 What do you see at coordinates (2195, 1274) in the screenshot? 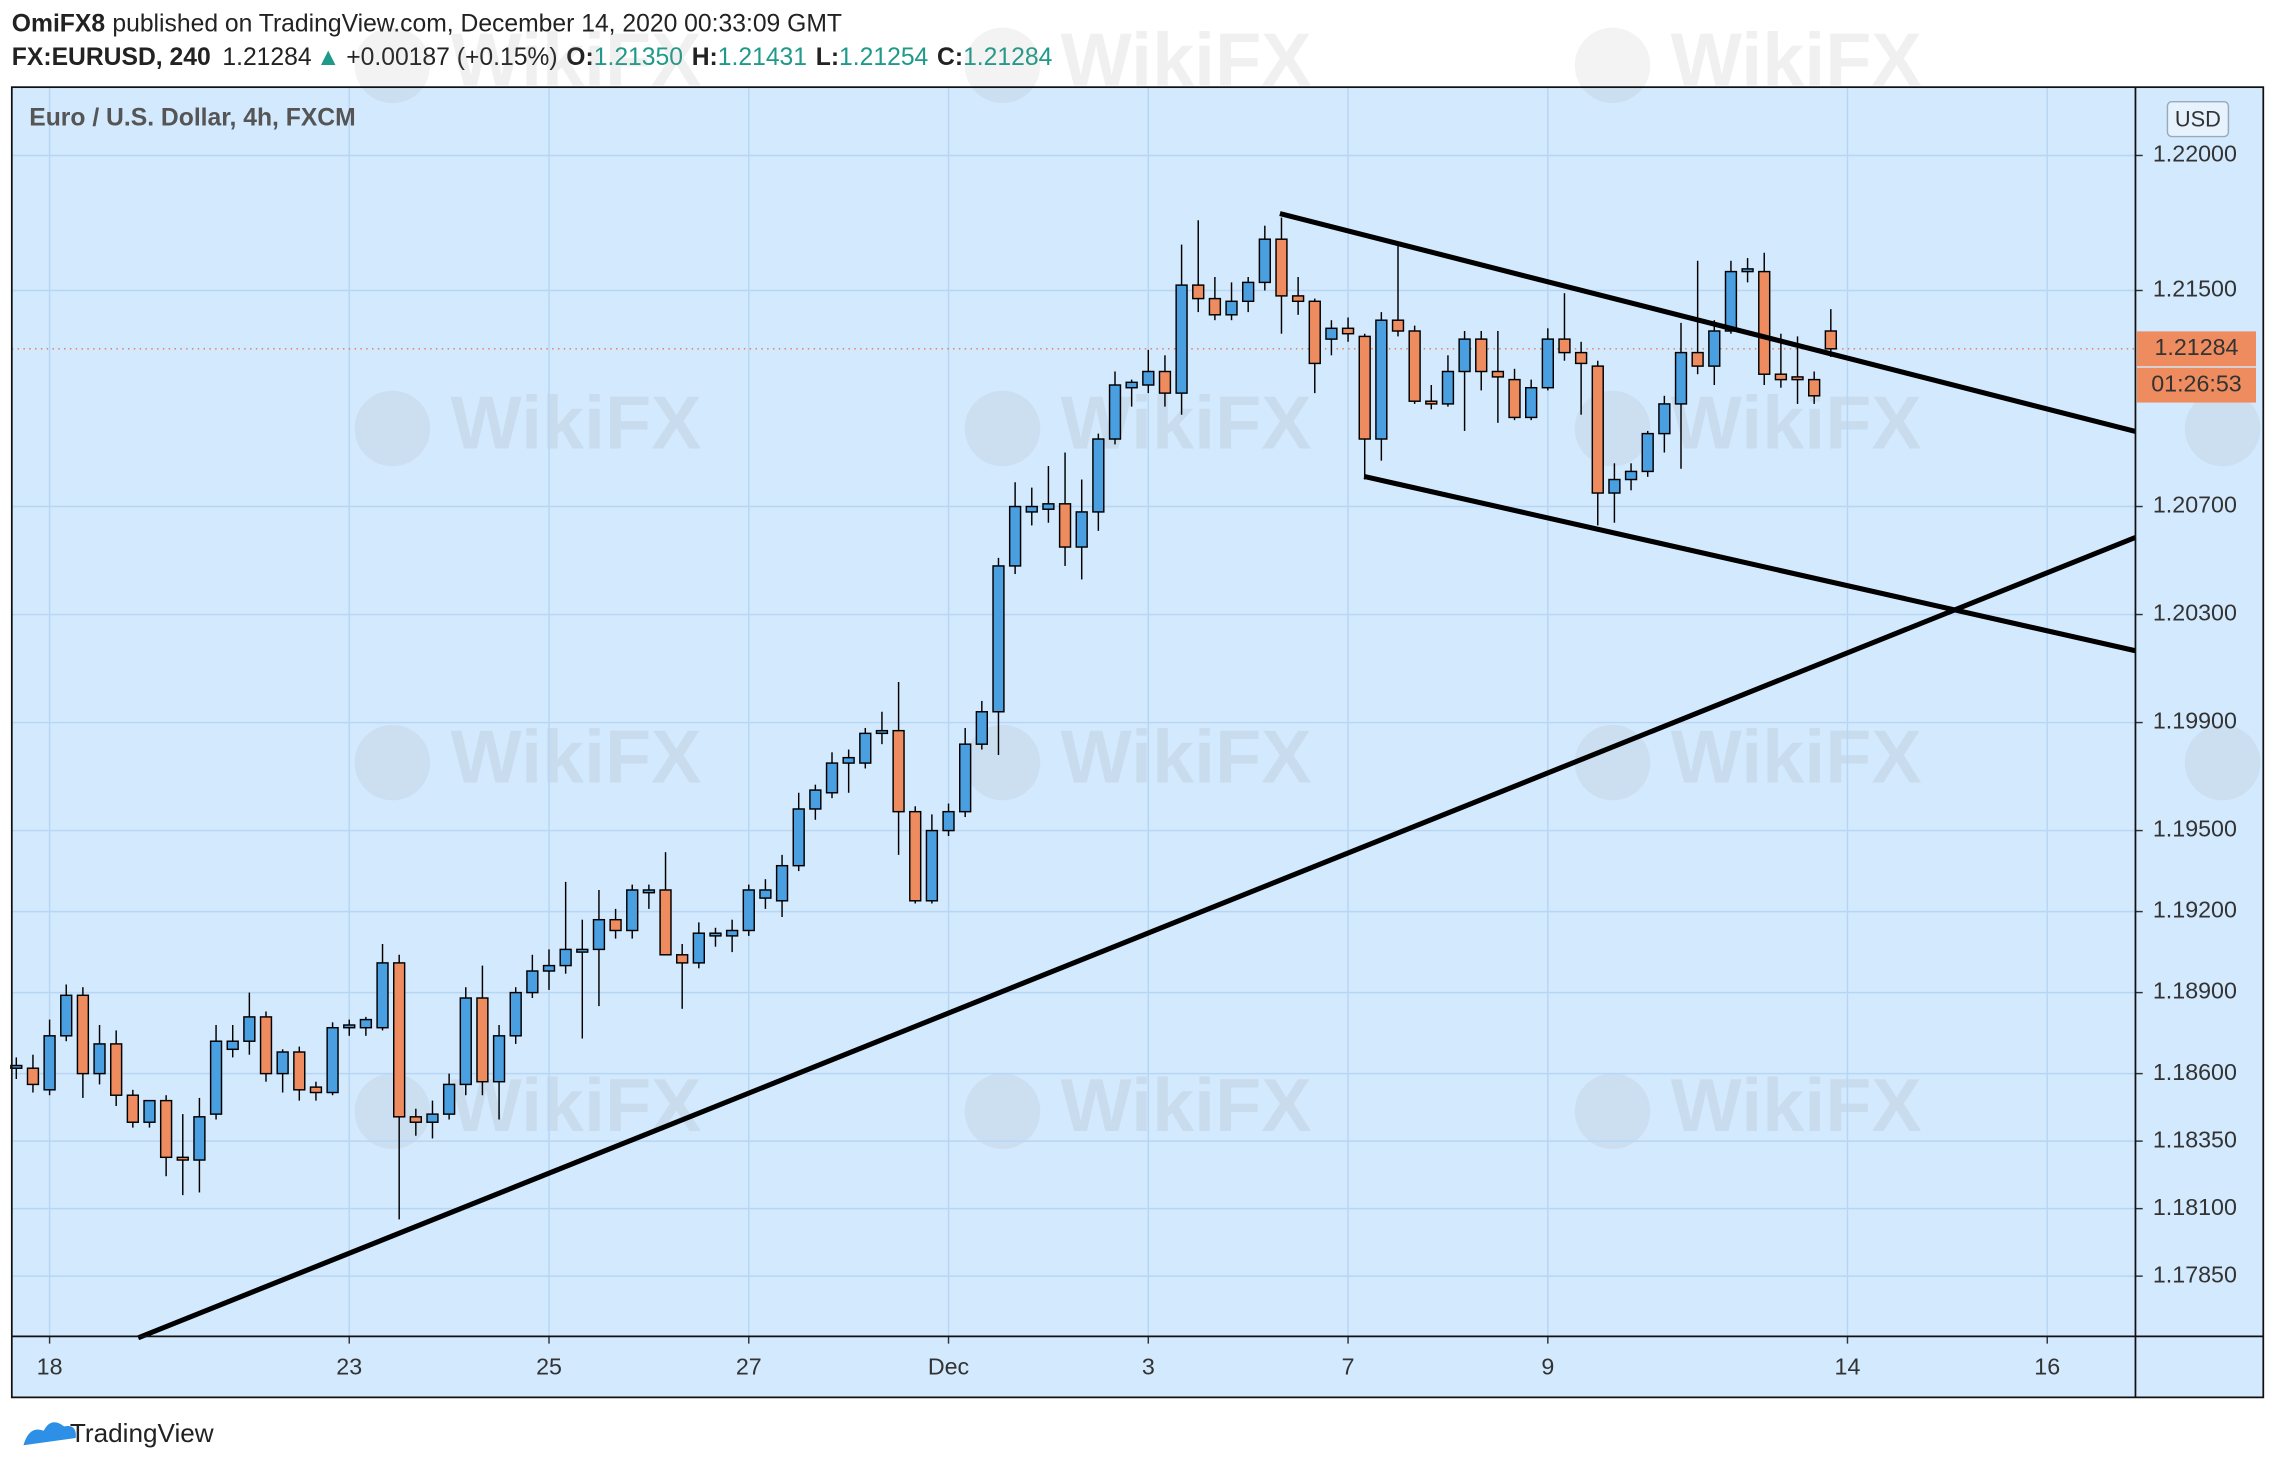
I see `y-tick-label: 1.17850` at bounding box center [2195, 1274].